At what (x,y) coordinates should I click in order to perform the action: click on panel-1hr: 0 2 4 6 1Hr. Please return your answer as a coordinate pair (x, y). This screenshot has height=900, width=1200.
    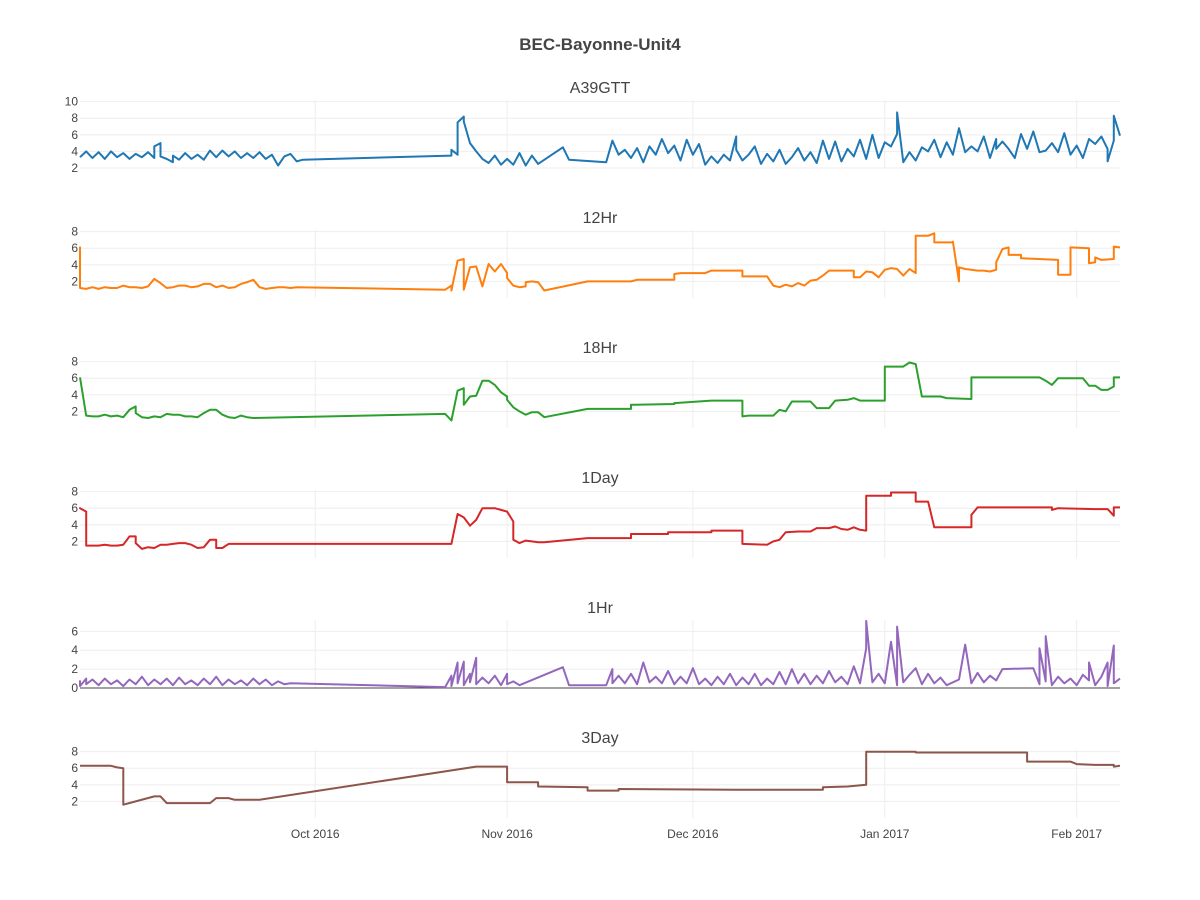
    Looking at the image, I should click on (596, 647).